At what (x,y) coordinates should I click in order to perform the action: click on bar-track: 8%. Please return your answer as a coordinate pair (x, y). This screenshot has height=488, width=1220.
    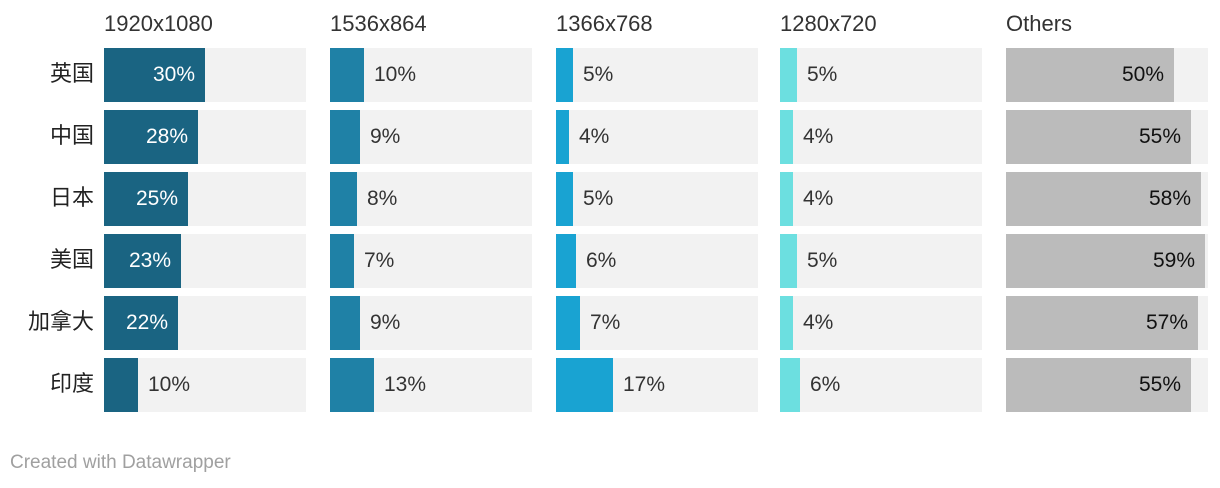
    Looking at the image, I should click on (431, 199).